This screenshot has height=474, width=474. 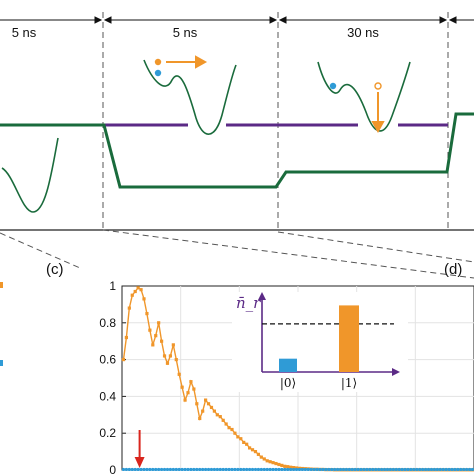 What do you see at coordinates (333, 86) in the screenshot?
I see `state-dot-ground` at bounding box center [333, 86].